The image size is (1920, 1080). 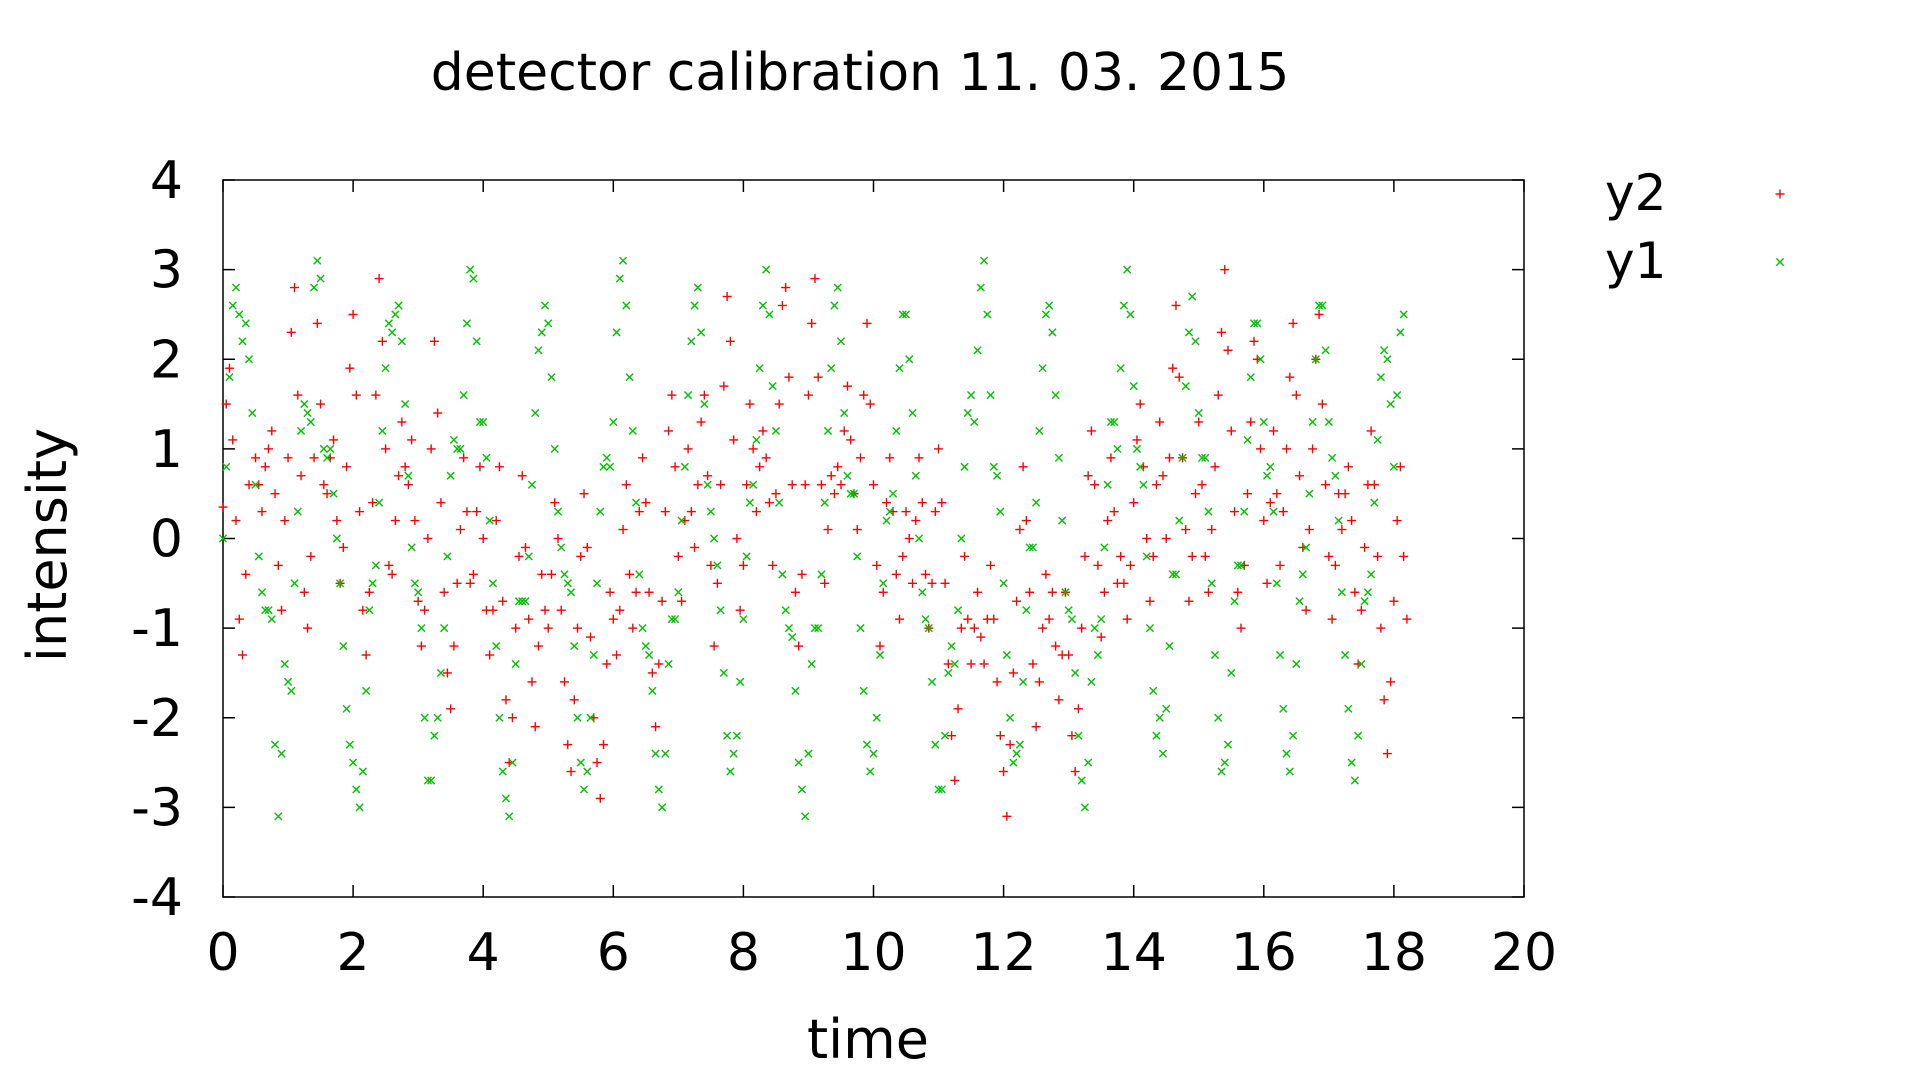 What do you see at coordinates (860, 73) in the screenshot?
I see `chart-title: detector calibration 11. 03. 2015` at bounding box center [860, 73].